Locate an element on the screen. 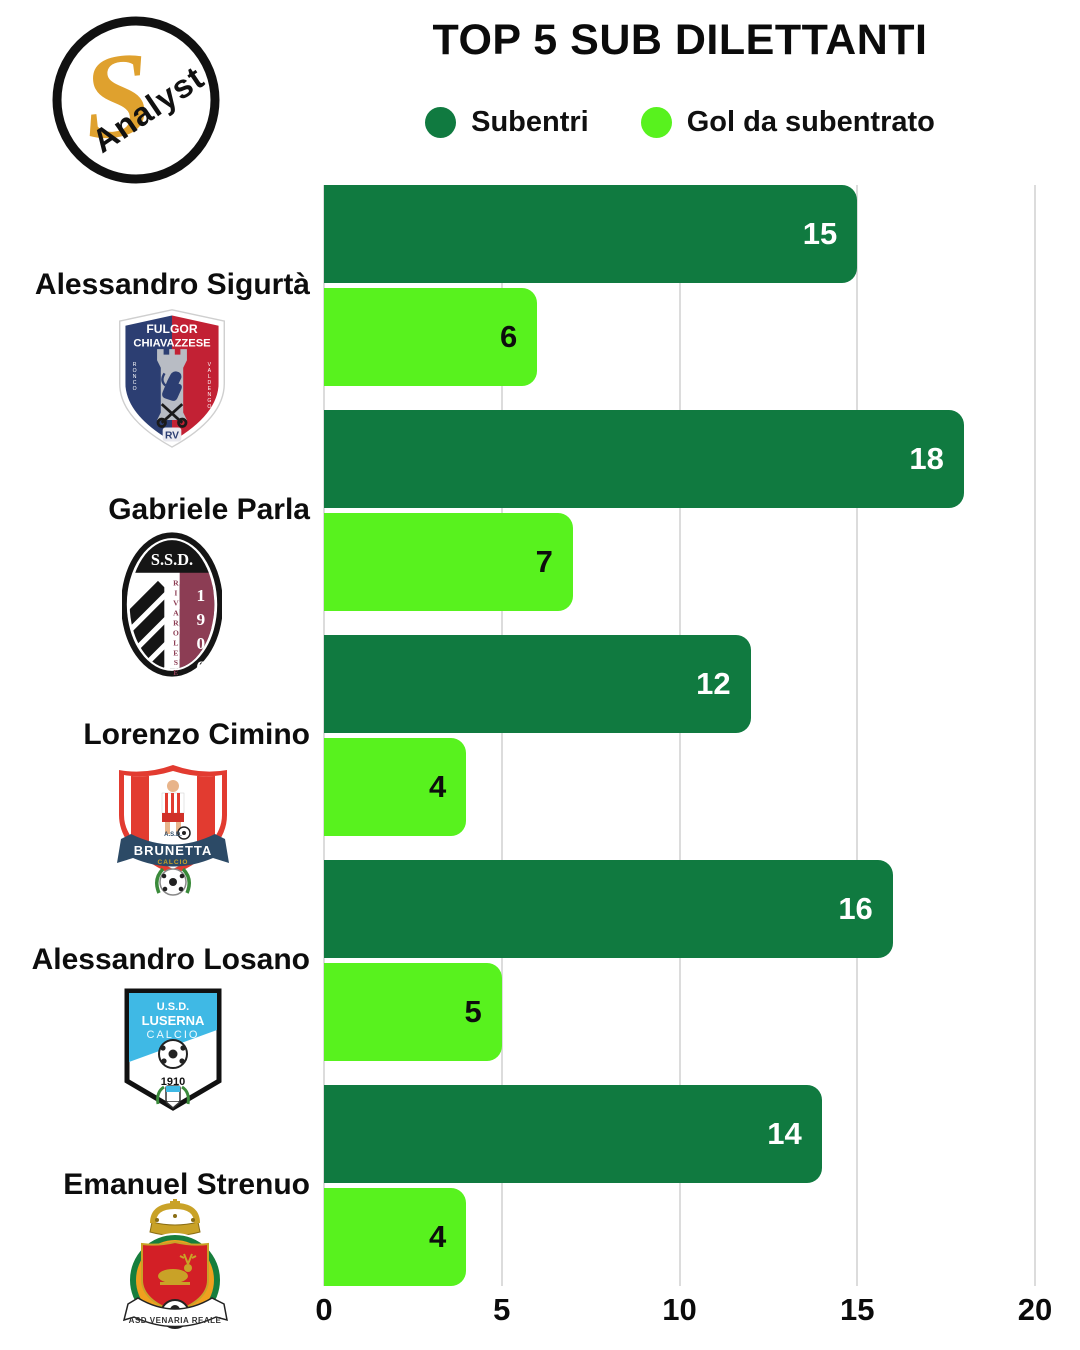  club-text-rivarolese: RIVAROLESE is located at coordinates (175, 628).